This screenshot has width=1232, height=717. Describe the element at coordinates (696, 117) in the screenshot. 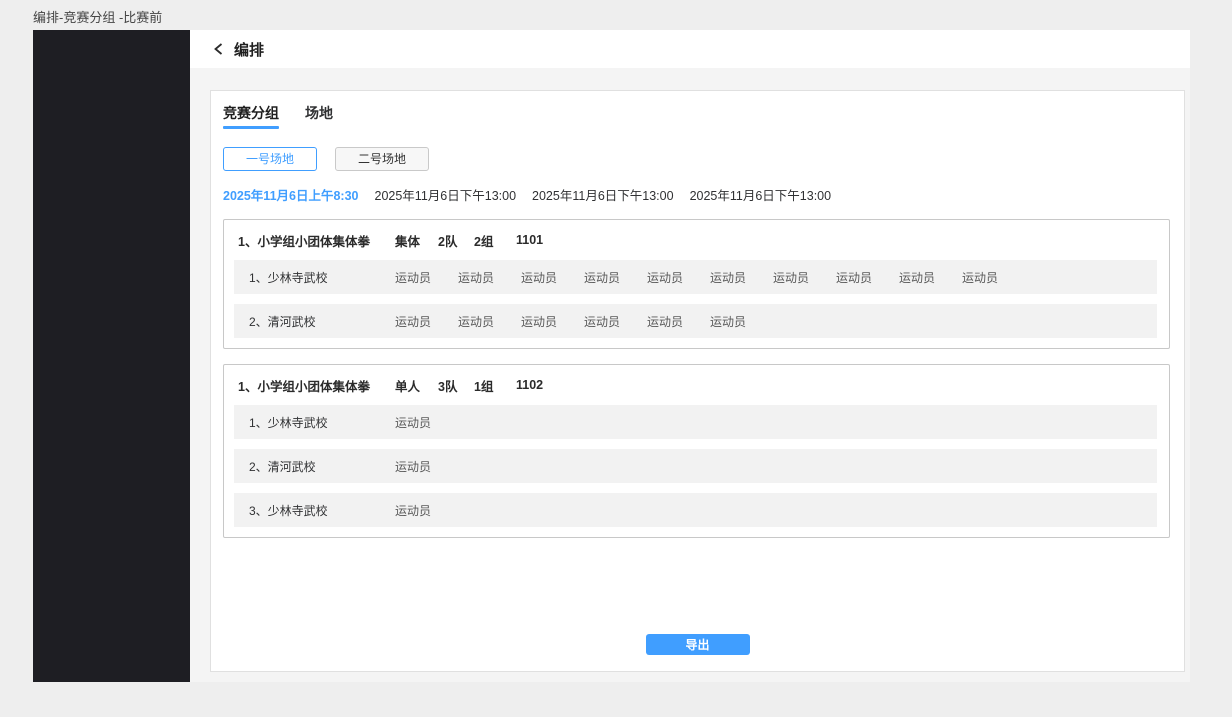

I see `tab-bar: 竞赛分组 场地` at that location.